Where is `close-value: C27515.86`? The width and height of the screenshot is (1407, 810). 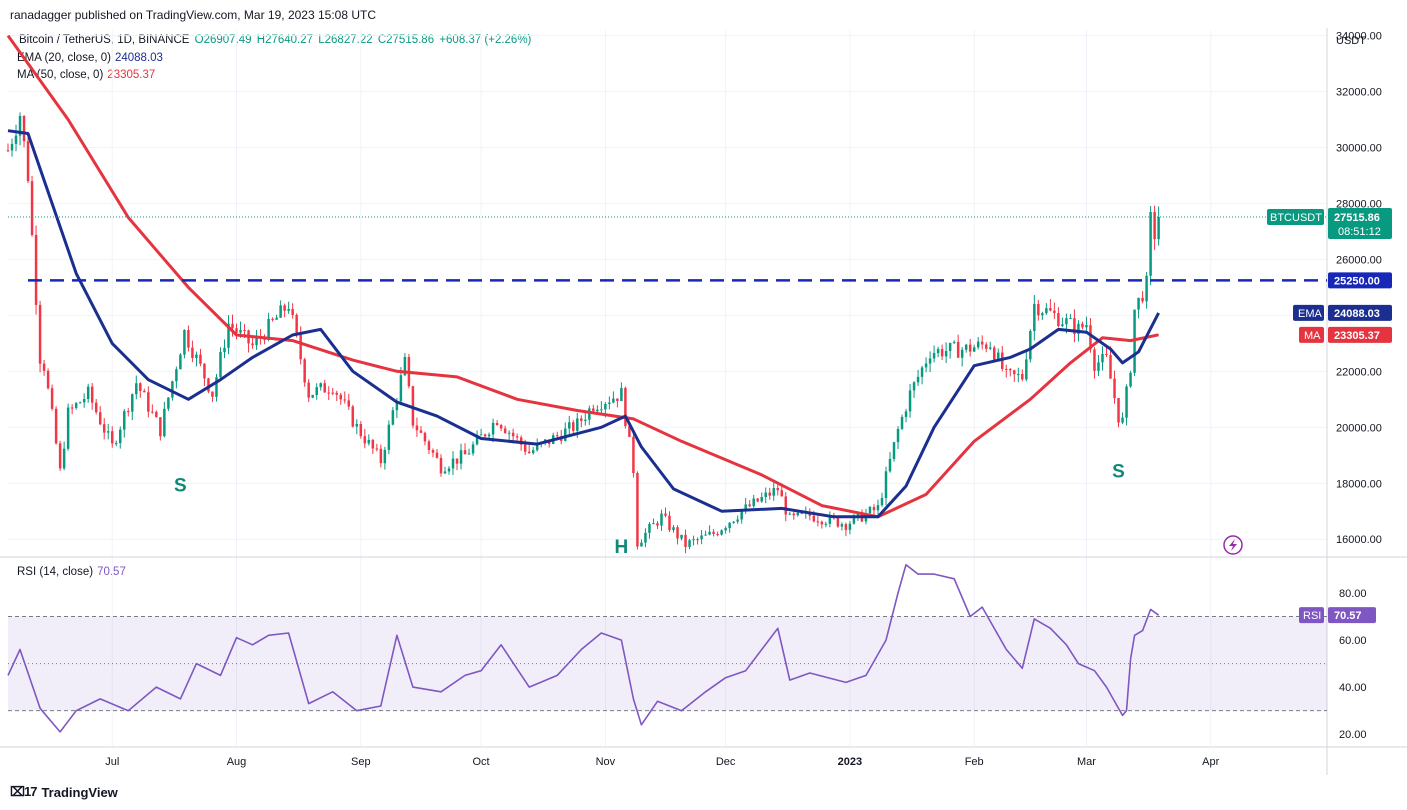 close-value: C27515.86 is located at coordinates (406, 40).